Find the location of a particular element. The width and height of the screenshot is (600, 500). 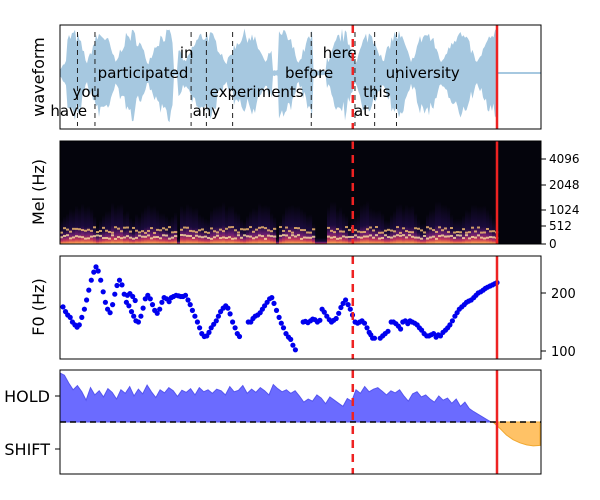

f0-ylabel: F0 (Hz) is located at coordinates (38, 306).